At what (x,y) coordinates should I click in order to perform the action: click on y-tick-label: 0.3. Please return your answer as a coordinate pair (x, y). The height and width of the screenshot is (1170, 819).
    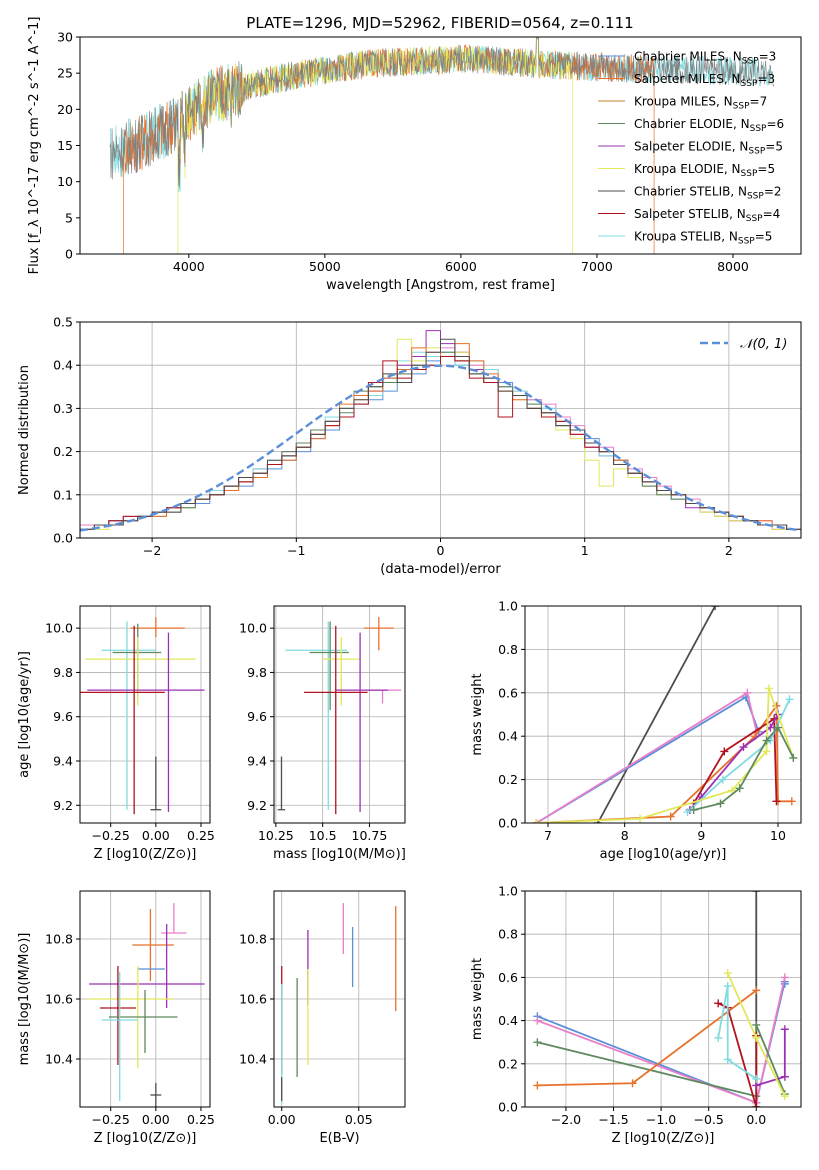
    Looking at the image, I should click on (63, 408).